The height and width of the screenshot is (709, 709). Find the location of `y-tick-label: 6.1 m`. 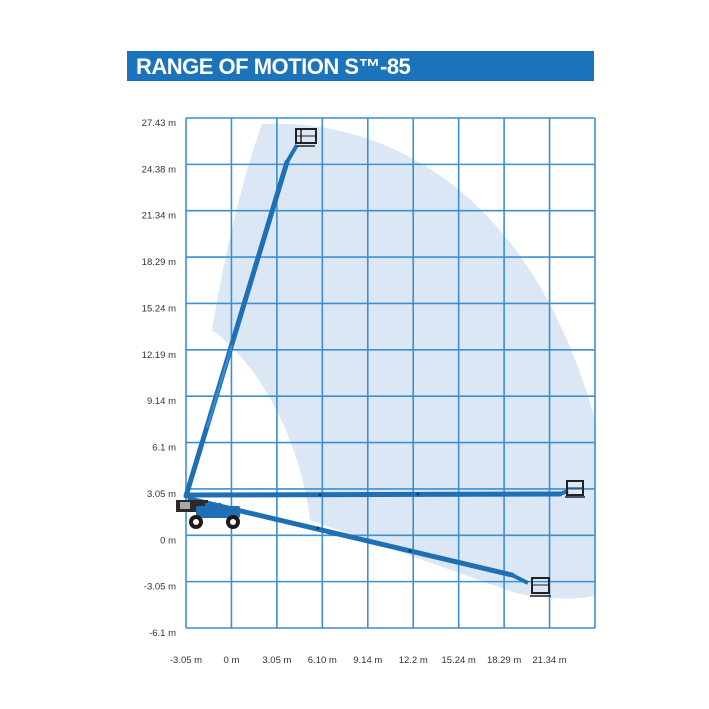

y-tick-label: 6.1 m is located at coordinates (164, 448).